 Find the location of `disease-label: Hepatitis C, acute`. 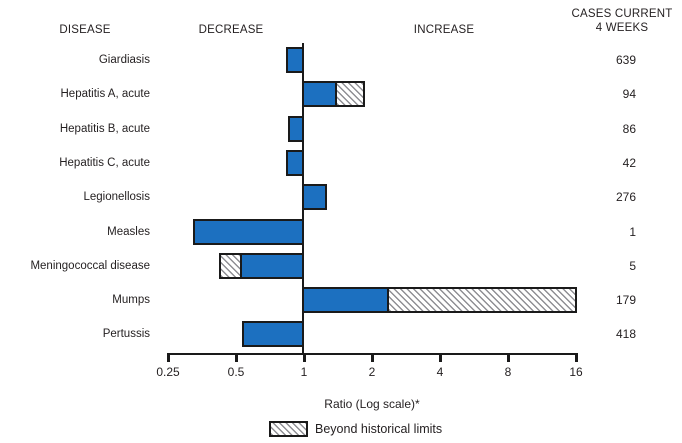

disease-label: Hepatitis C, acute is located at coordinates (104, 163).